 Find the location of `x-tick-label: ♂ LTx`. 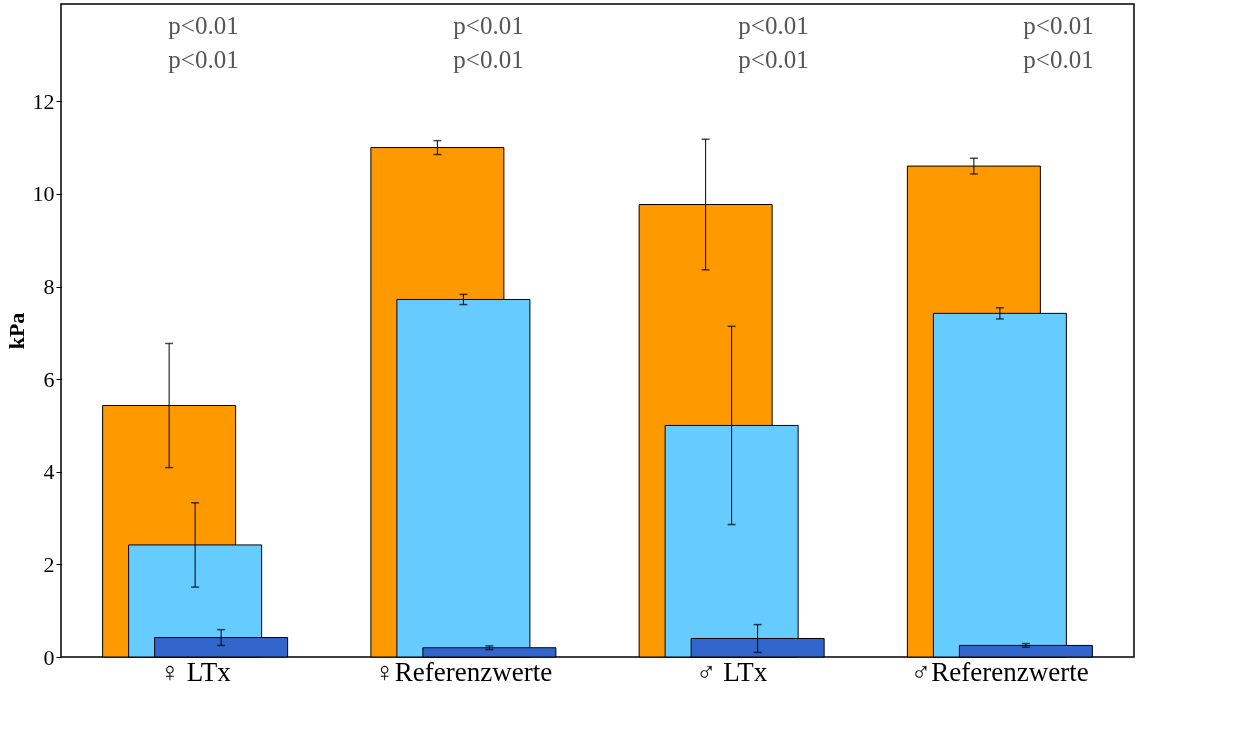

x-tick-label: ♂ LTx is located at coordinates (732, 671).